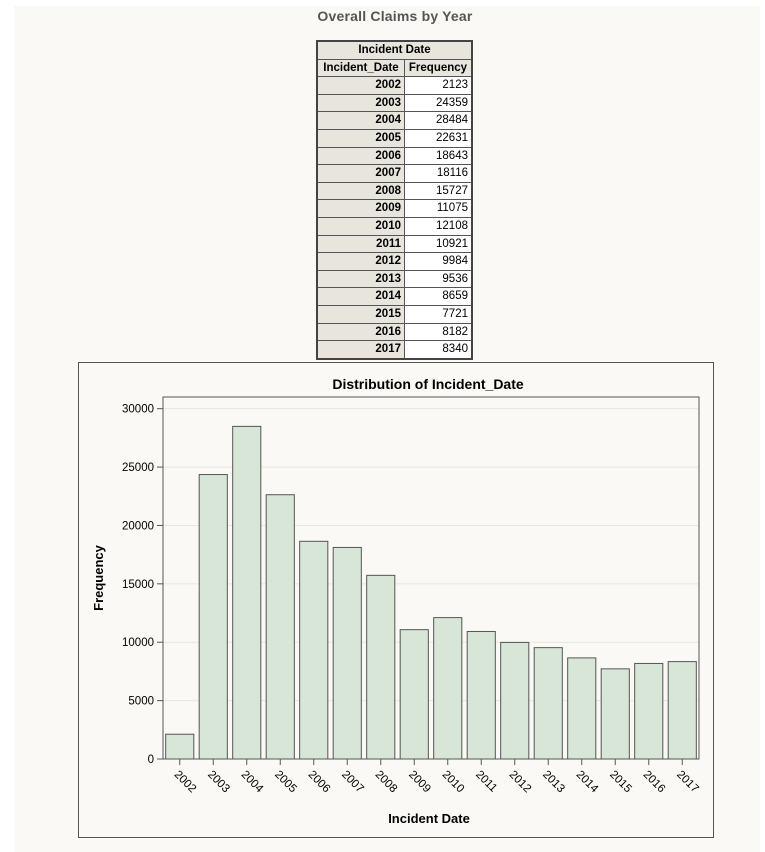 The height and width of the screenshot is (852, 765). Describe the element at coordinates (438, 138) in the screenshot. I see `frequency-cell: 22631` at that location.